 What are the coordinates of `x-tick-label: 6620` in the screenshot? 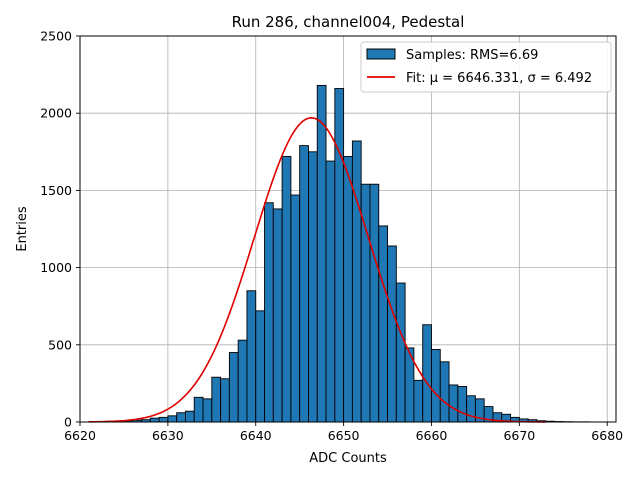 It's located at (80, 435).